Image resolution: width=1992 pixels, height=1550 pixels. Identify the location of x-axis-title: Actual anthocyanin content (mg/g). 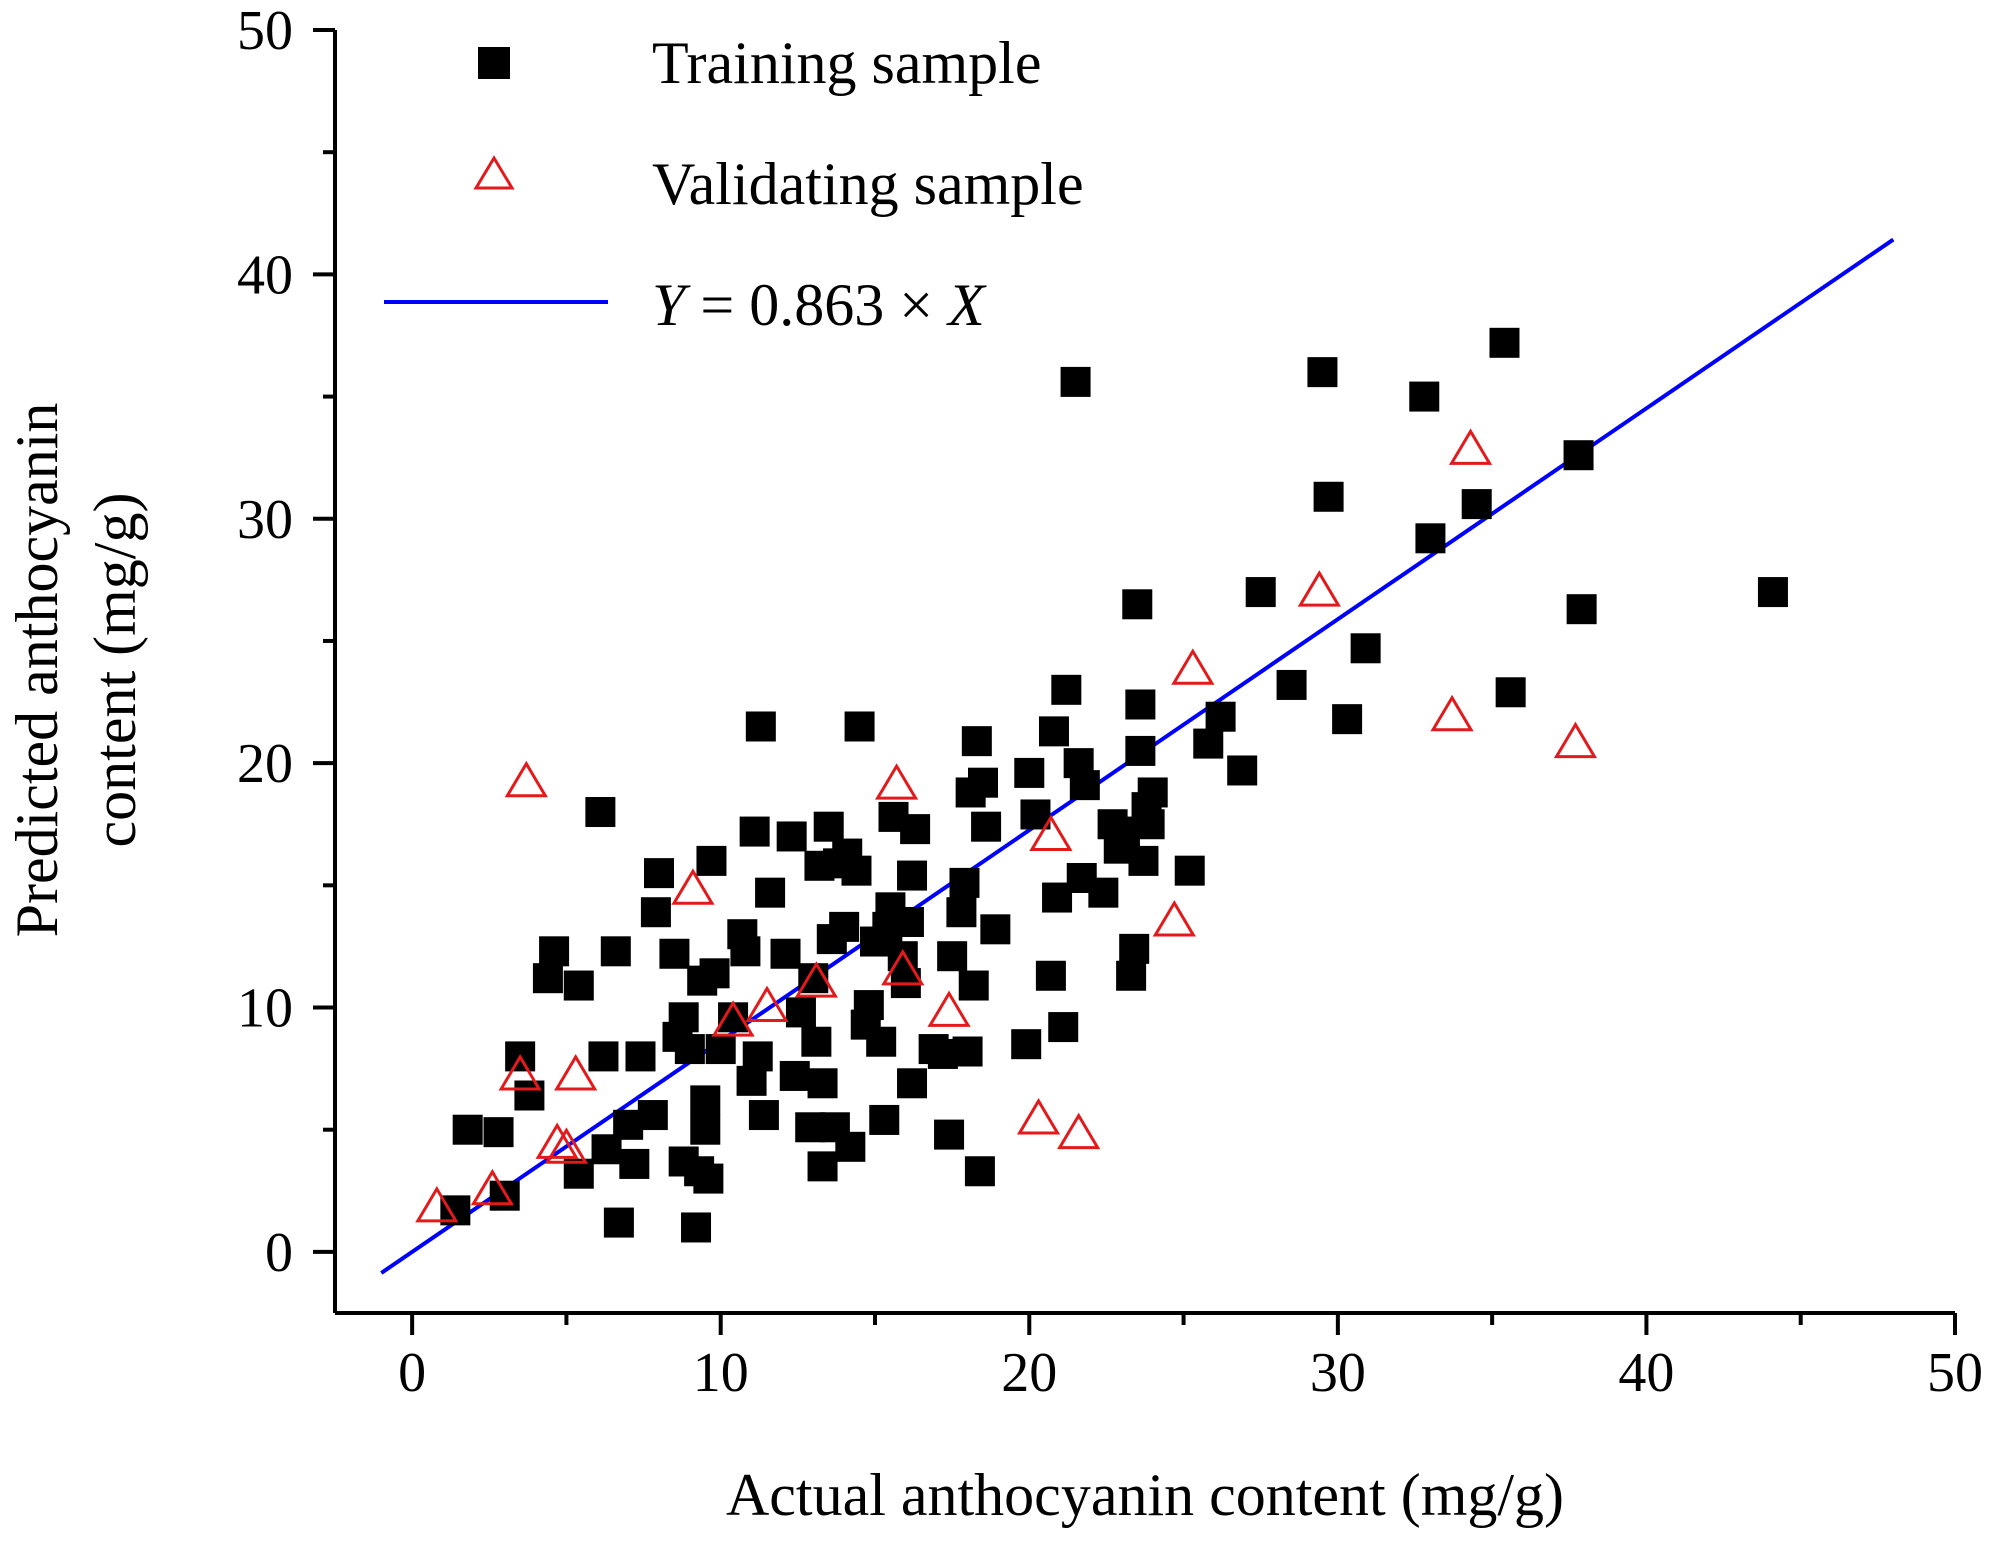
(1145, 1495).